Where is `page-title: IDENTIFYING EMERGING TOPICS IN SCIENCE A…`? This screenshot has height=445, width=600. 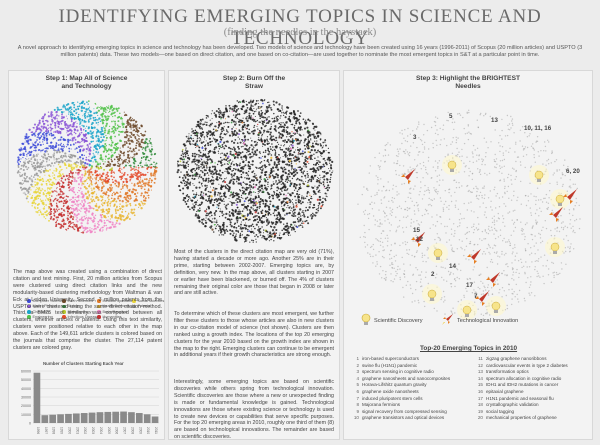 page-title: IDENTIFYING EMERGING TOPICS IN SCIENCE A… is located at coordinates (300, 27).